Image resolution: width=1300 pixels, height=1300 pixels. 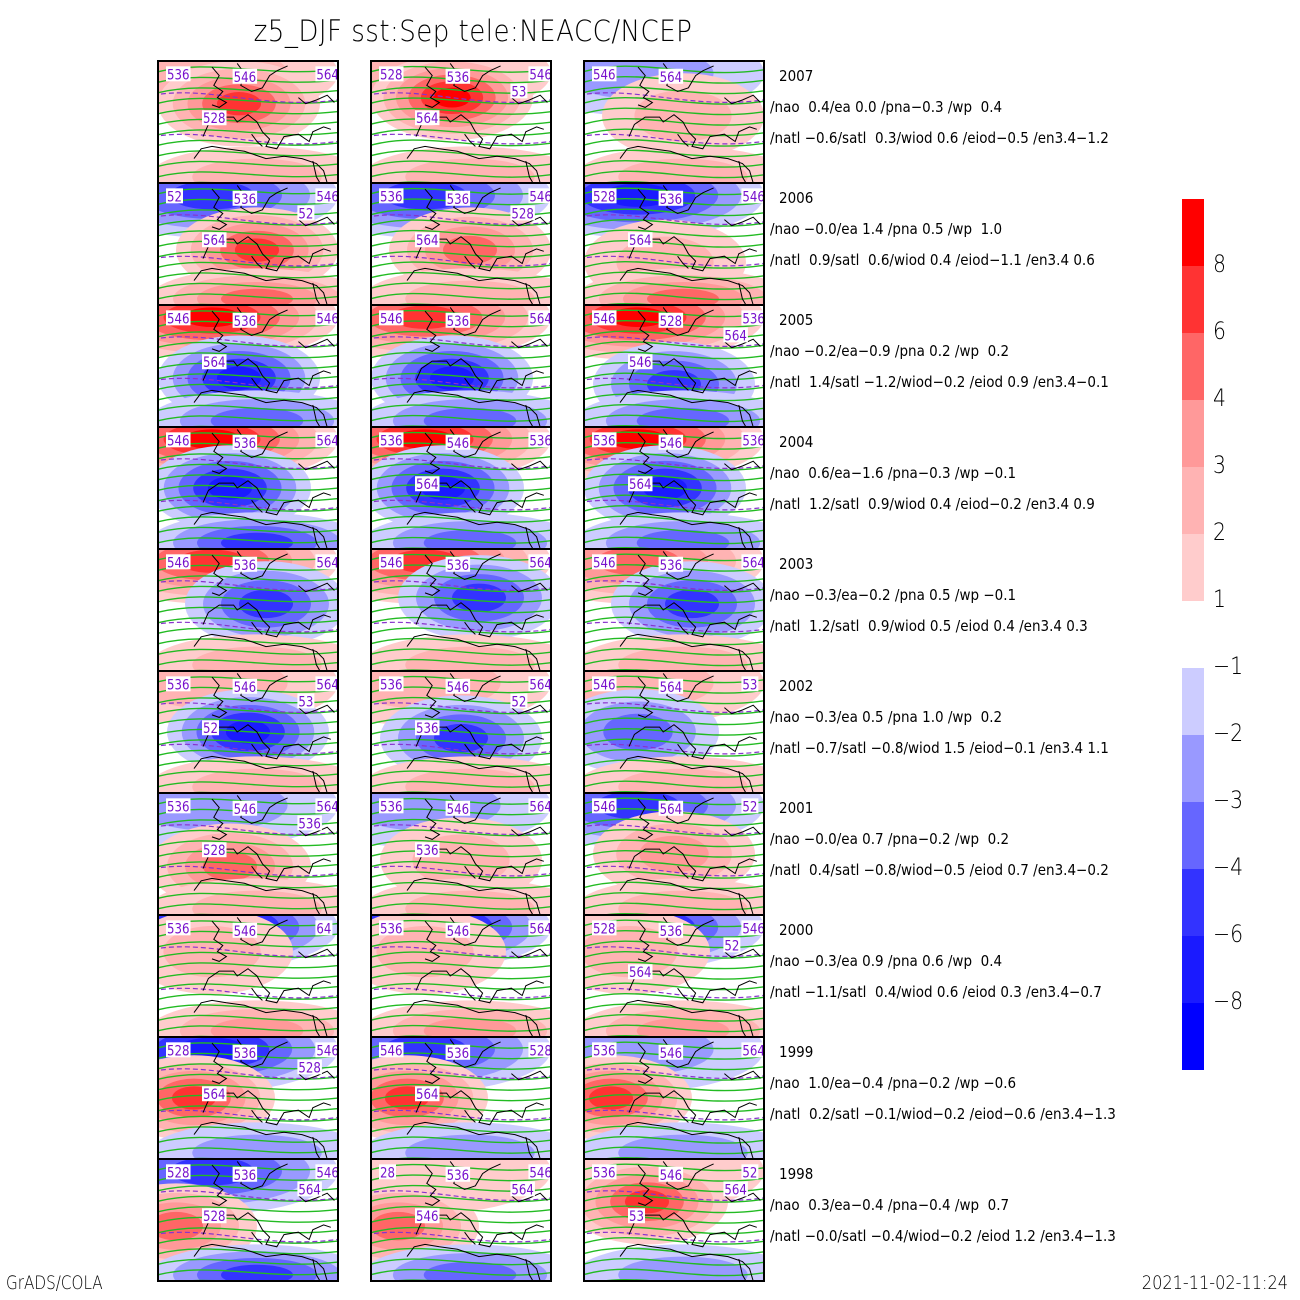 What do you see at coordinates (683, 1027) in the screenshot?
I see `anomaly-pos-shade` at bounding box center [683, 1027].